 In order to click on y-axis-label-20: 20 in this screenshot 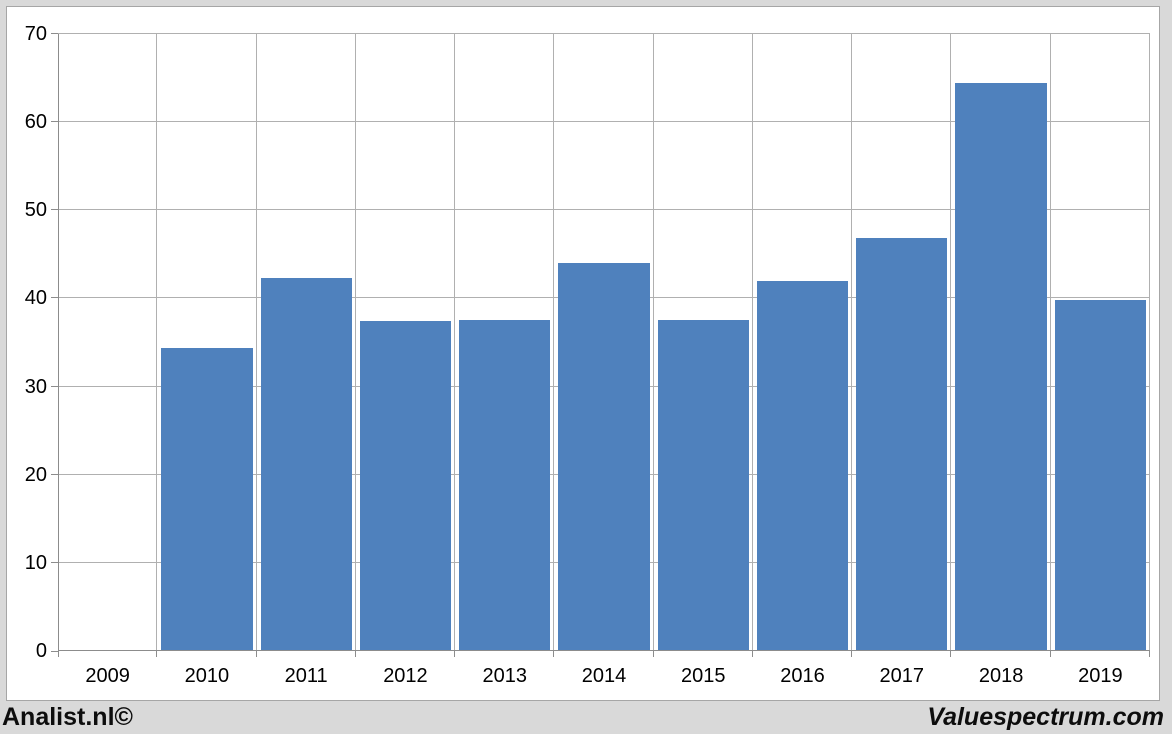, I will do `click(35, 474)`.